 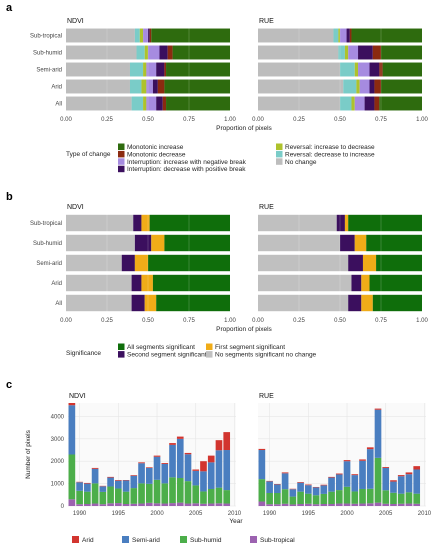 What do you see at coordinates (203, 481) in the screenshot?
I see `panel-c-bar-ndvi-2006-semi-arid` at bounding box center [203, 481].